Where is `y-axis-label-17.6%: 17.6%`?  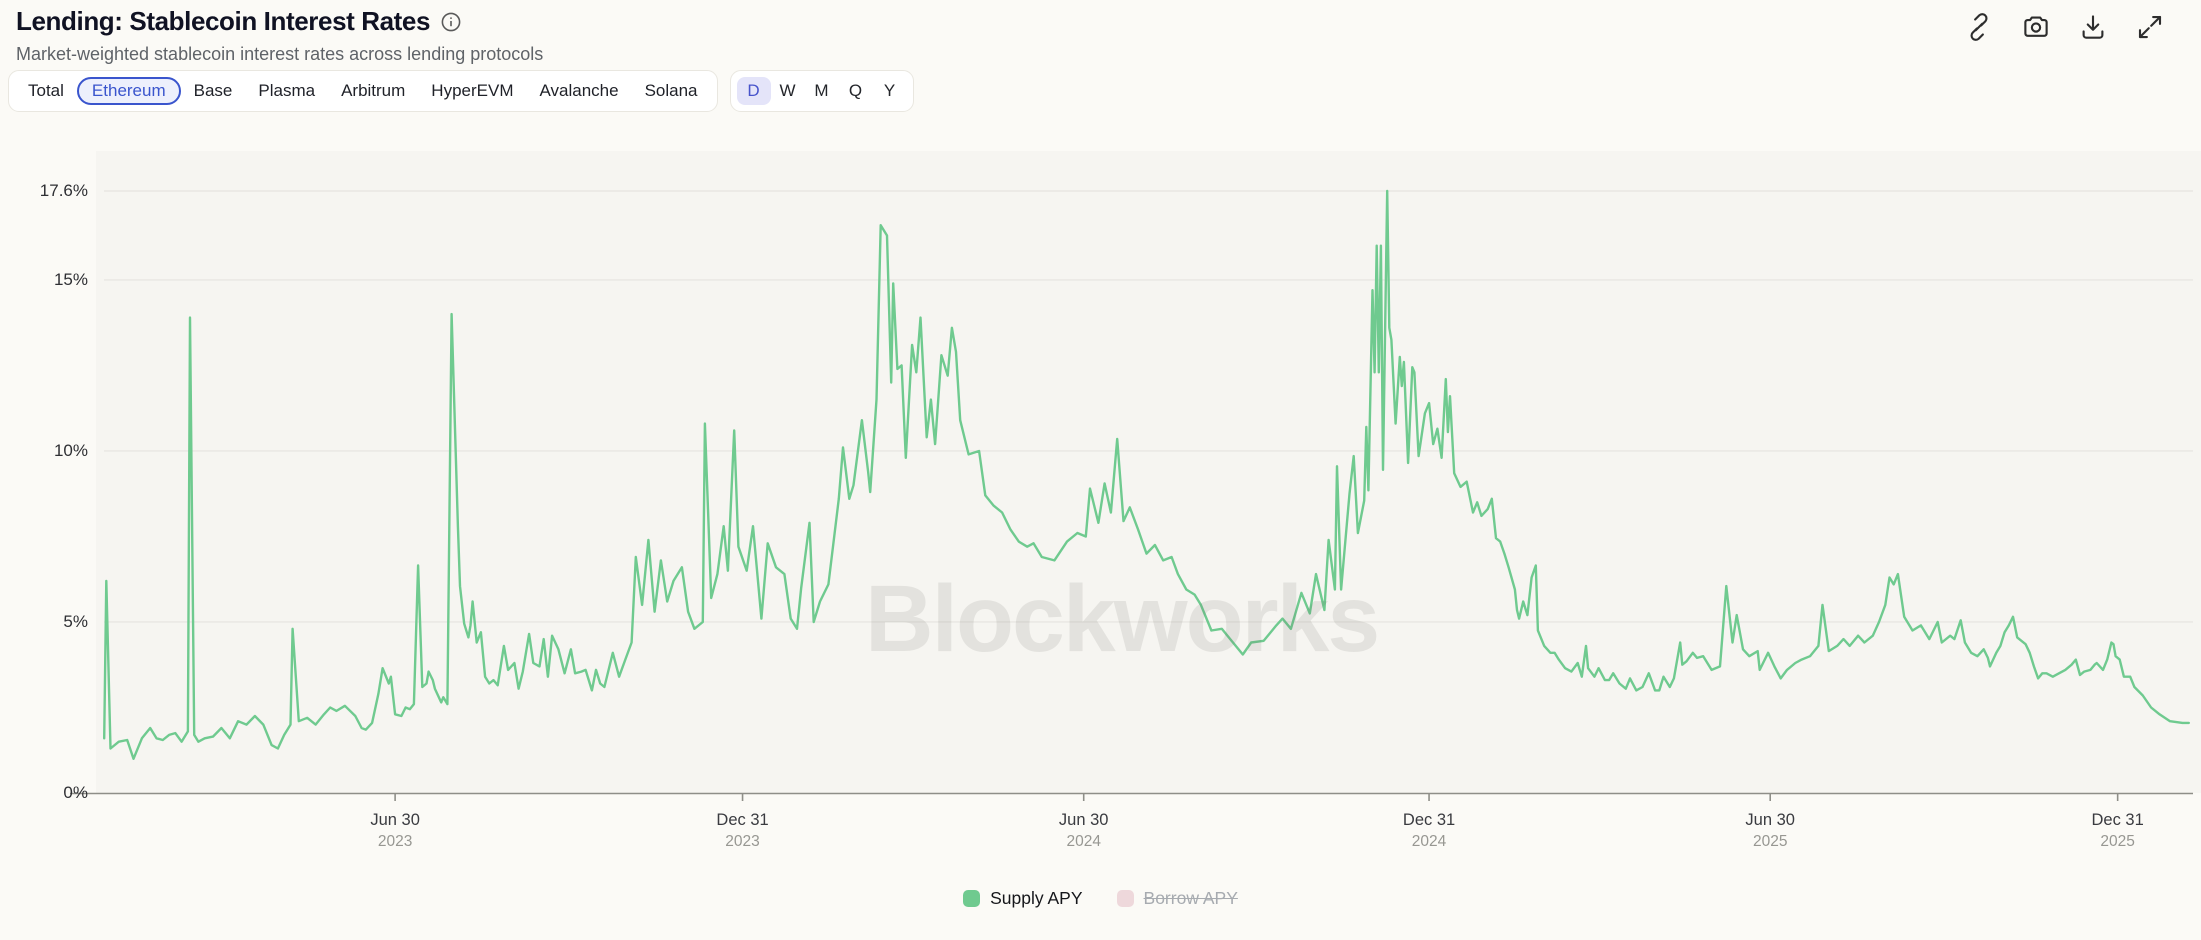 y-axis-label-17.6%: 17.6% is located at coordinates (63, 190).